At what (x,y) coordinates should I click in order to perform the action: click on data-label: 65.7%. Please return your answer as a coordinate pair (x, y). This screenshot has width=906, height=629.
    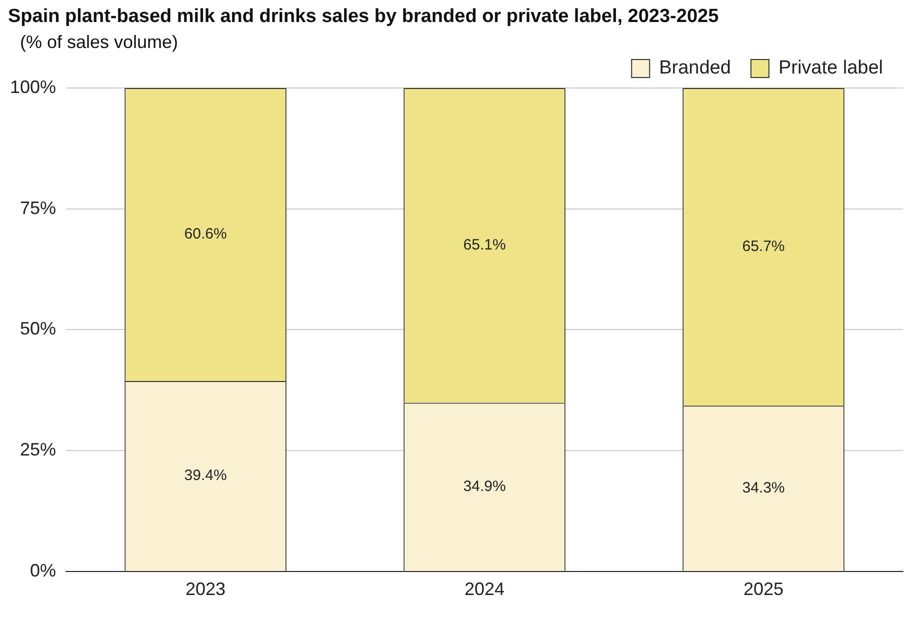
    Looking at the image, I should click on (763, 246).